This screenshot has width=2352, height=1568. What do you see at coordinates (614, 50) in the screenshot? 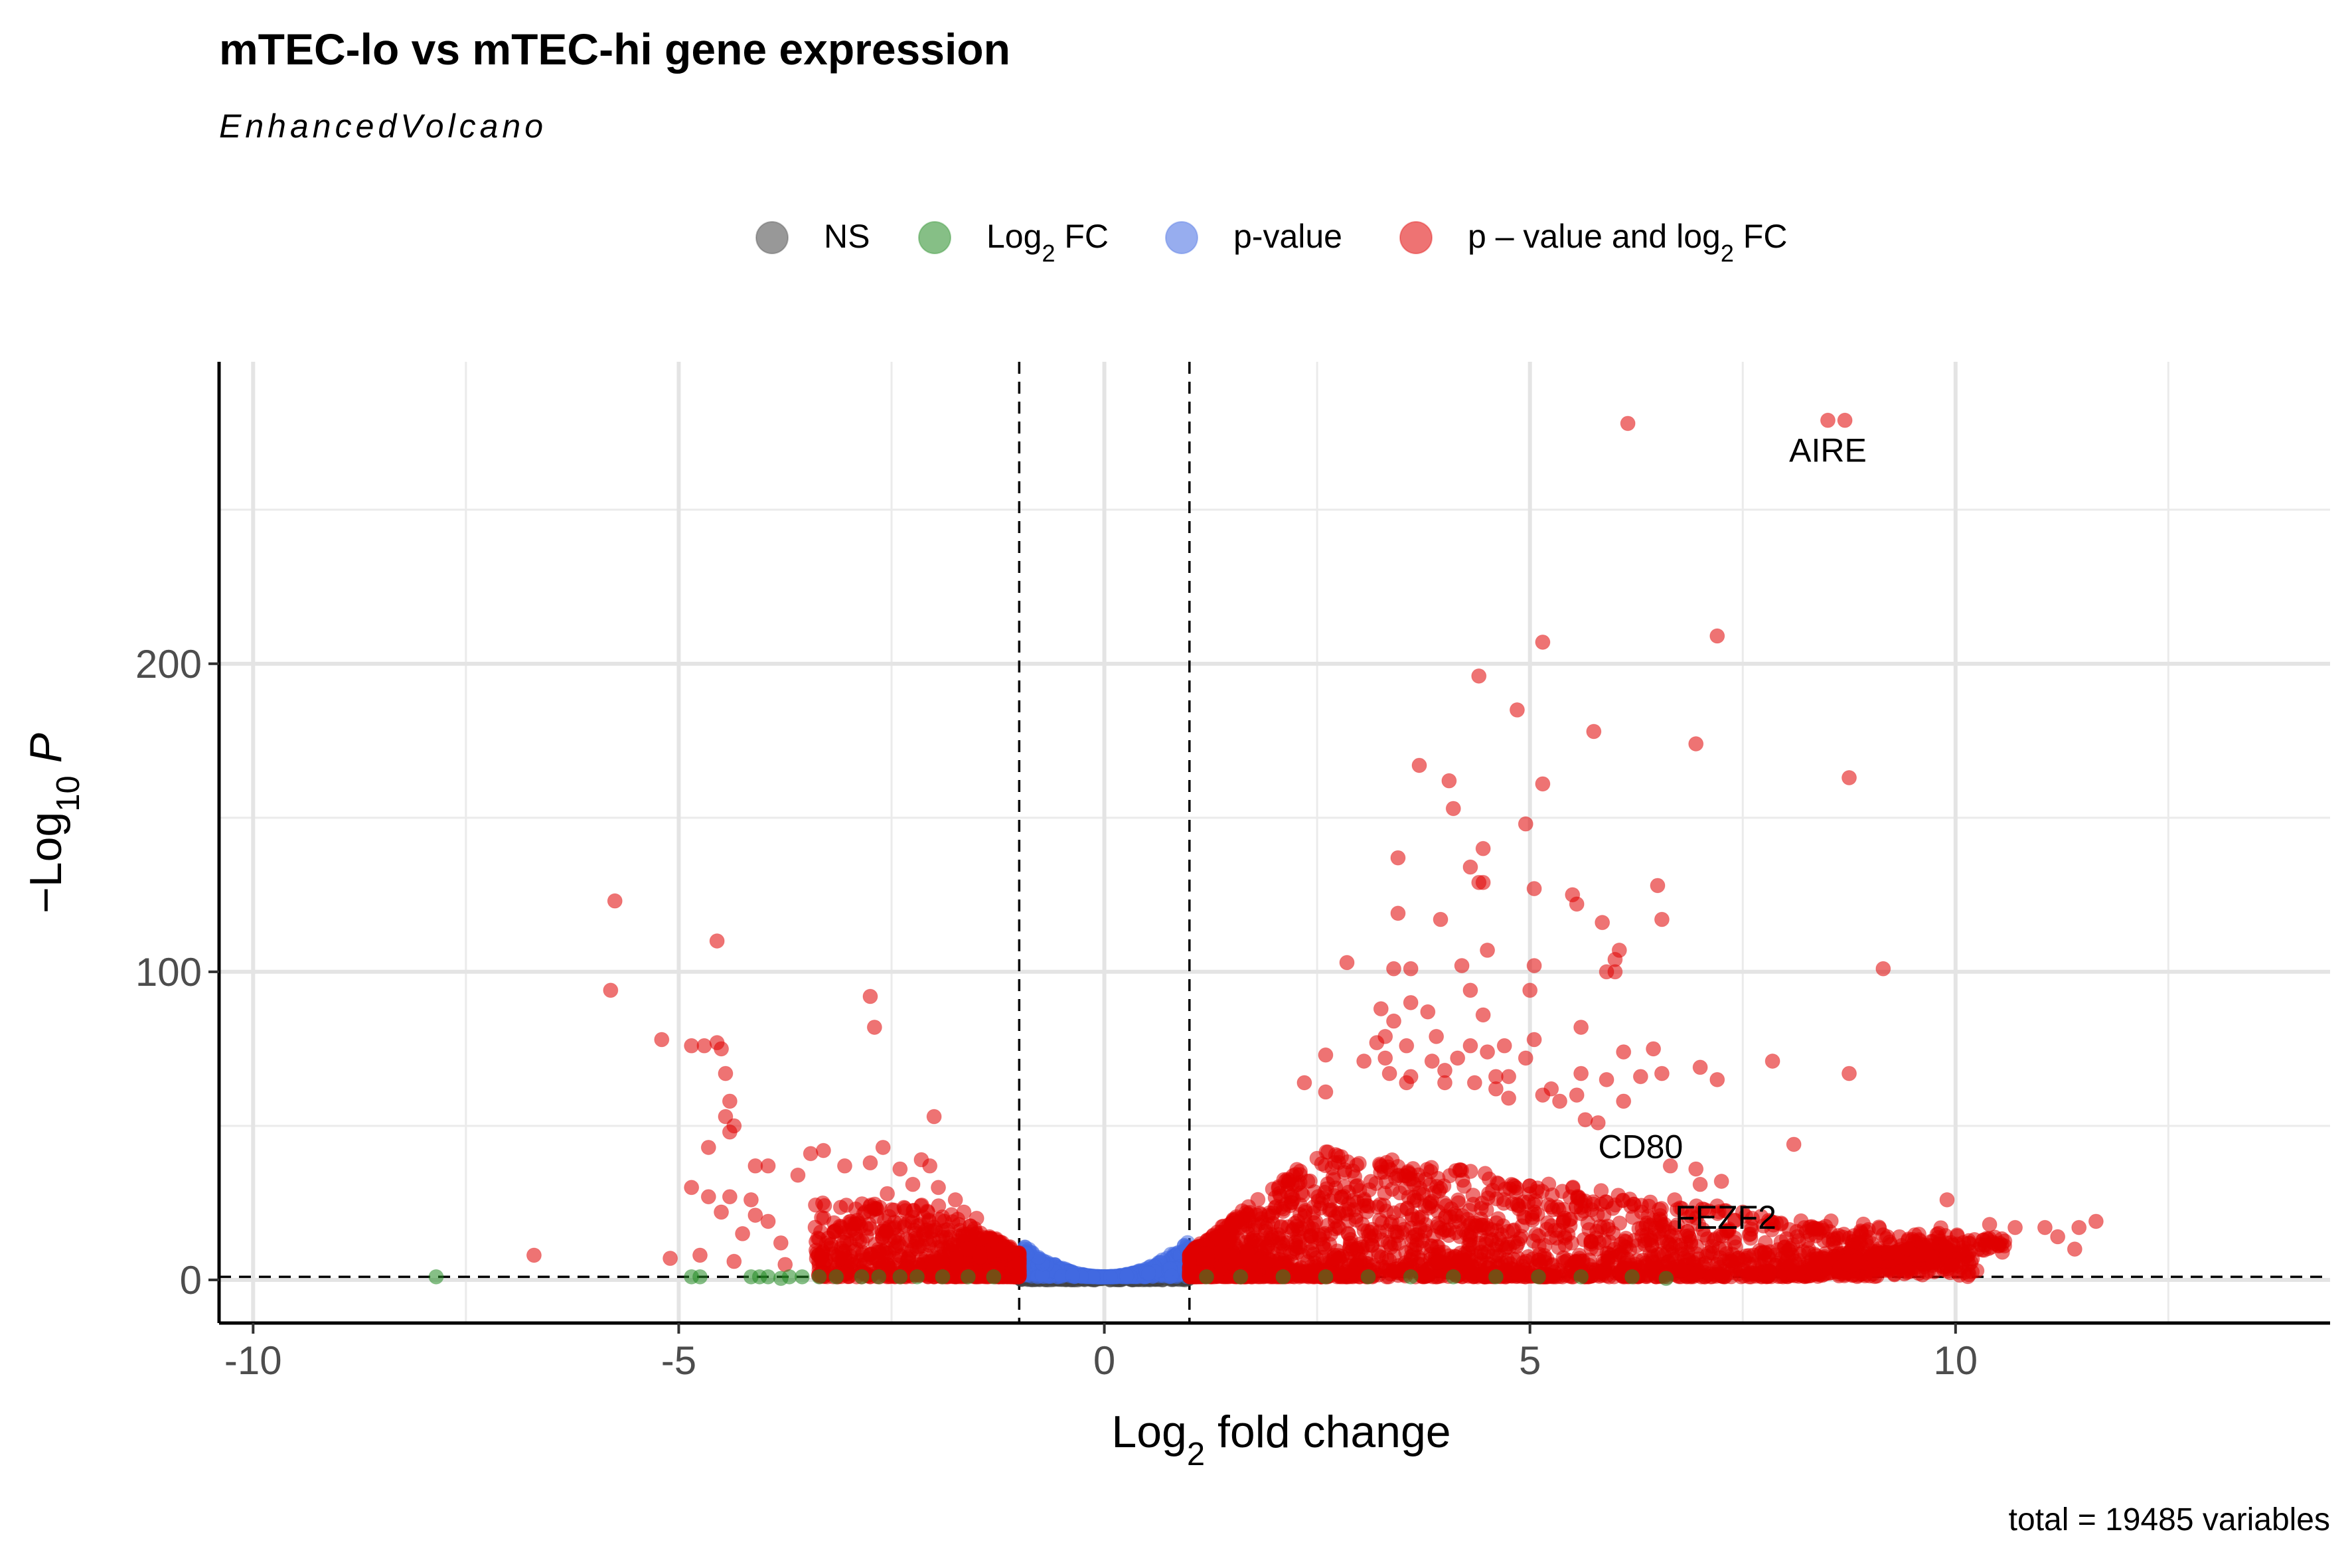
I see `chart-title: mTEC-lo vs mTEC-hi gene expression` at bounding box center [614, 50].